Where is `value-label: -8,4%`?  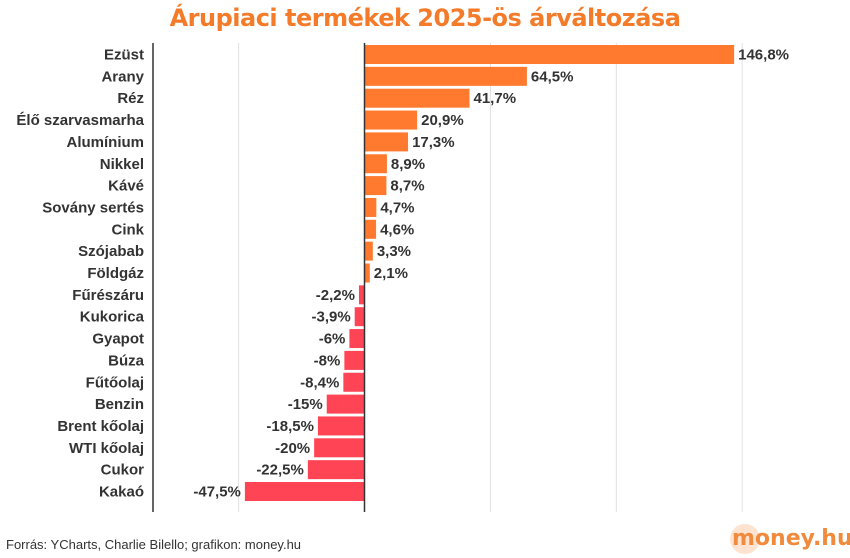
value-label: -8,4% is located at coordinates (319, 382).